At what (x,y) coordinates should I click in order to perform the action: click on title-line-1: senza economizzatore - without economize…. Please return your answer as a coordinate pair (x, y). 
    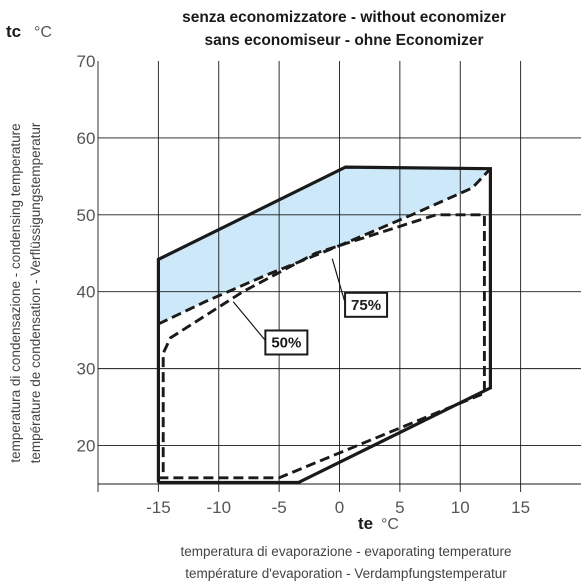
    Looking at the image, I should click on (344, 17).